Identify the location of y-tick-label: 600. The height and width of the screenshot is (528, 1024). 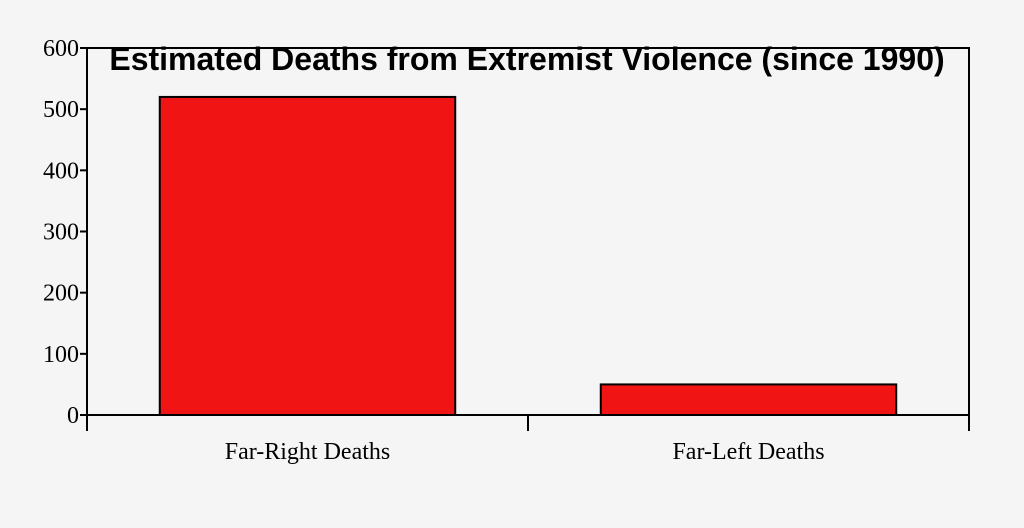
(61, 49).